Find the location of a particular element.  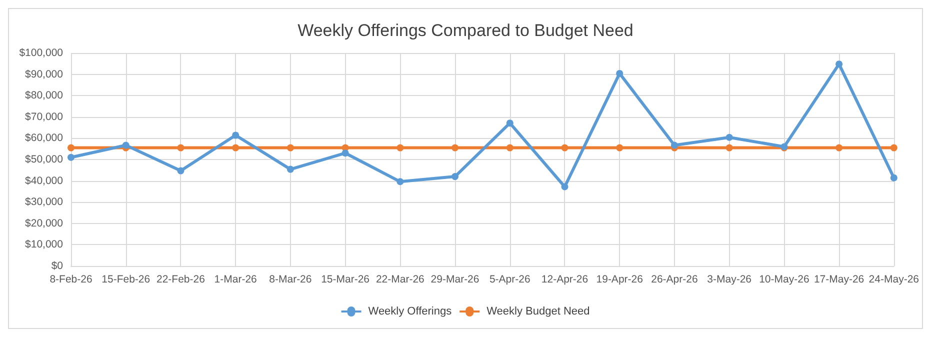

x-tick-label: 22-Feb-26 is located at coordinates (181, 280).